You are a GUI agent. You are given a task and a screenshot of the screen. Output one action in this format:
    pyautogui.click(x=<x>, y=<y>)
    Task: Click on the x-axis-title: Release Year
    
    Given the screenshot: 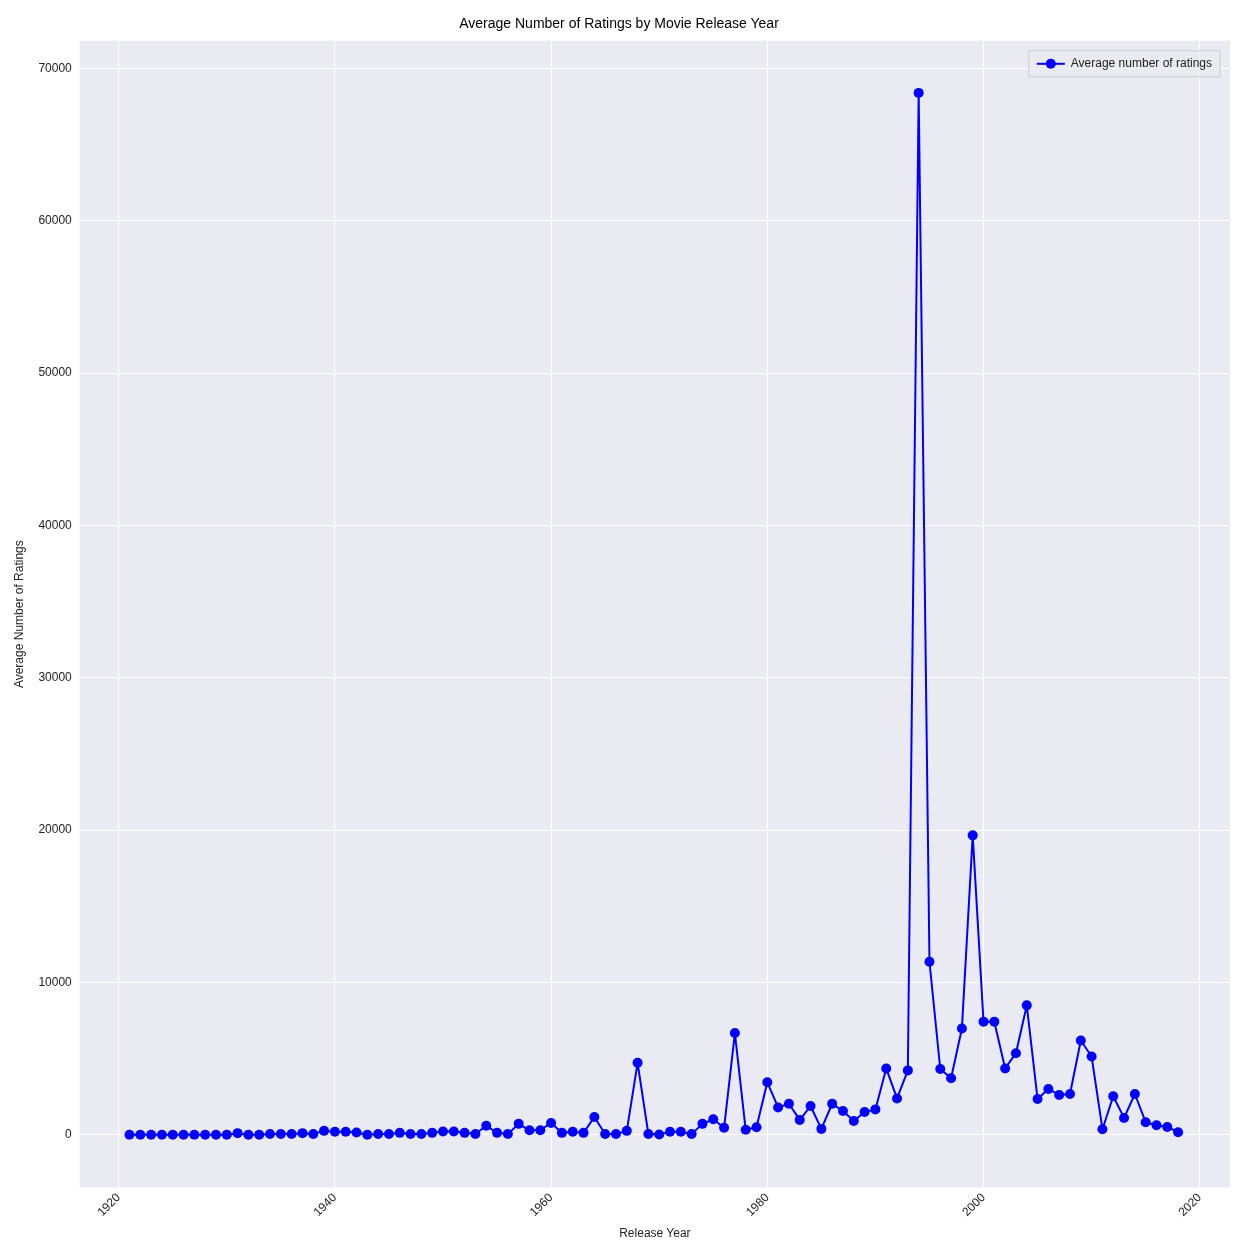 What is the action you would take?
    pyautogui.click(x=655, y=1233)
    